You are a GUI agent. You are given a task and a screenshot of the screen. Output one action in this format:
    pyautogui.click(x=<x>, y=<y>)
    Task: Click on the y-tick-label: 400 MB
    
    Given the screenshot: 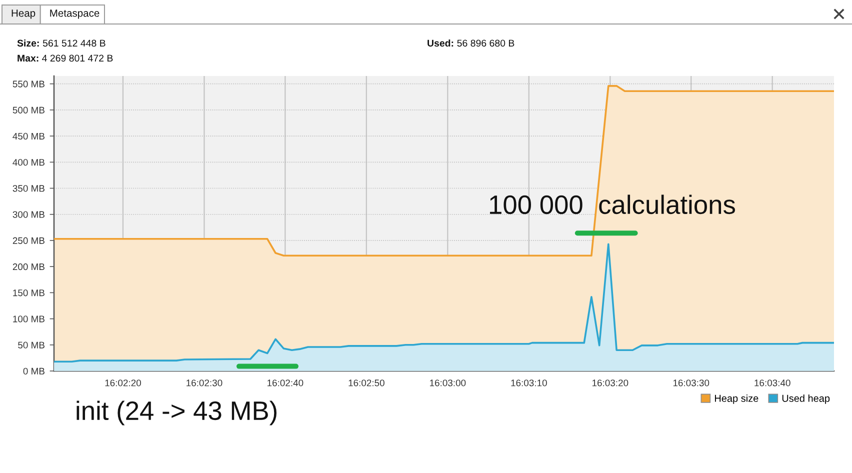 What is the action you would take?
    pyautogui.click(x=28, y=162)
    